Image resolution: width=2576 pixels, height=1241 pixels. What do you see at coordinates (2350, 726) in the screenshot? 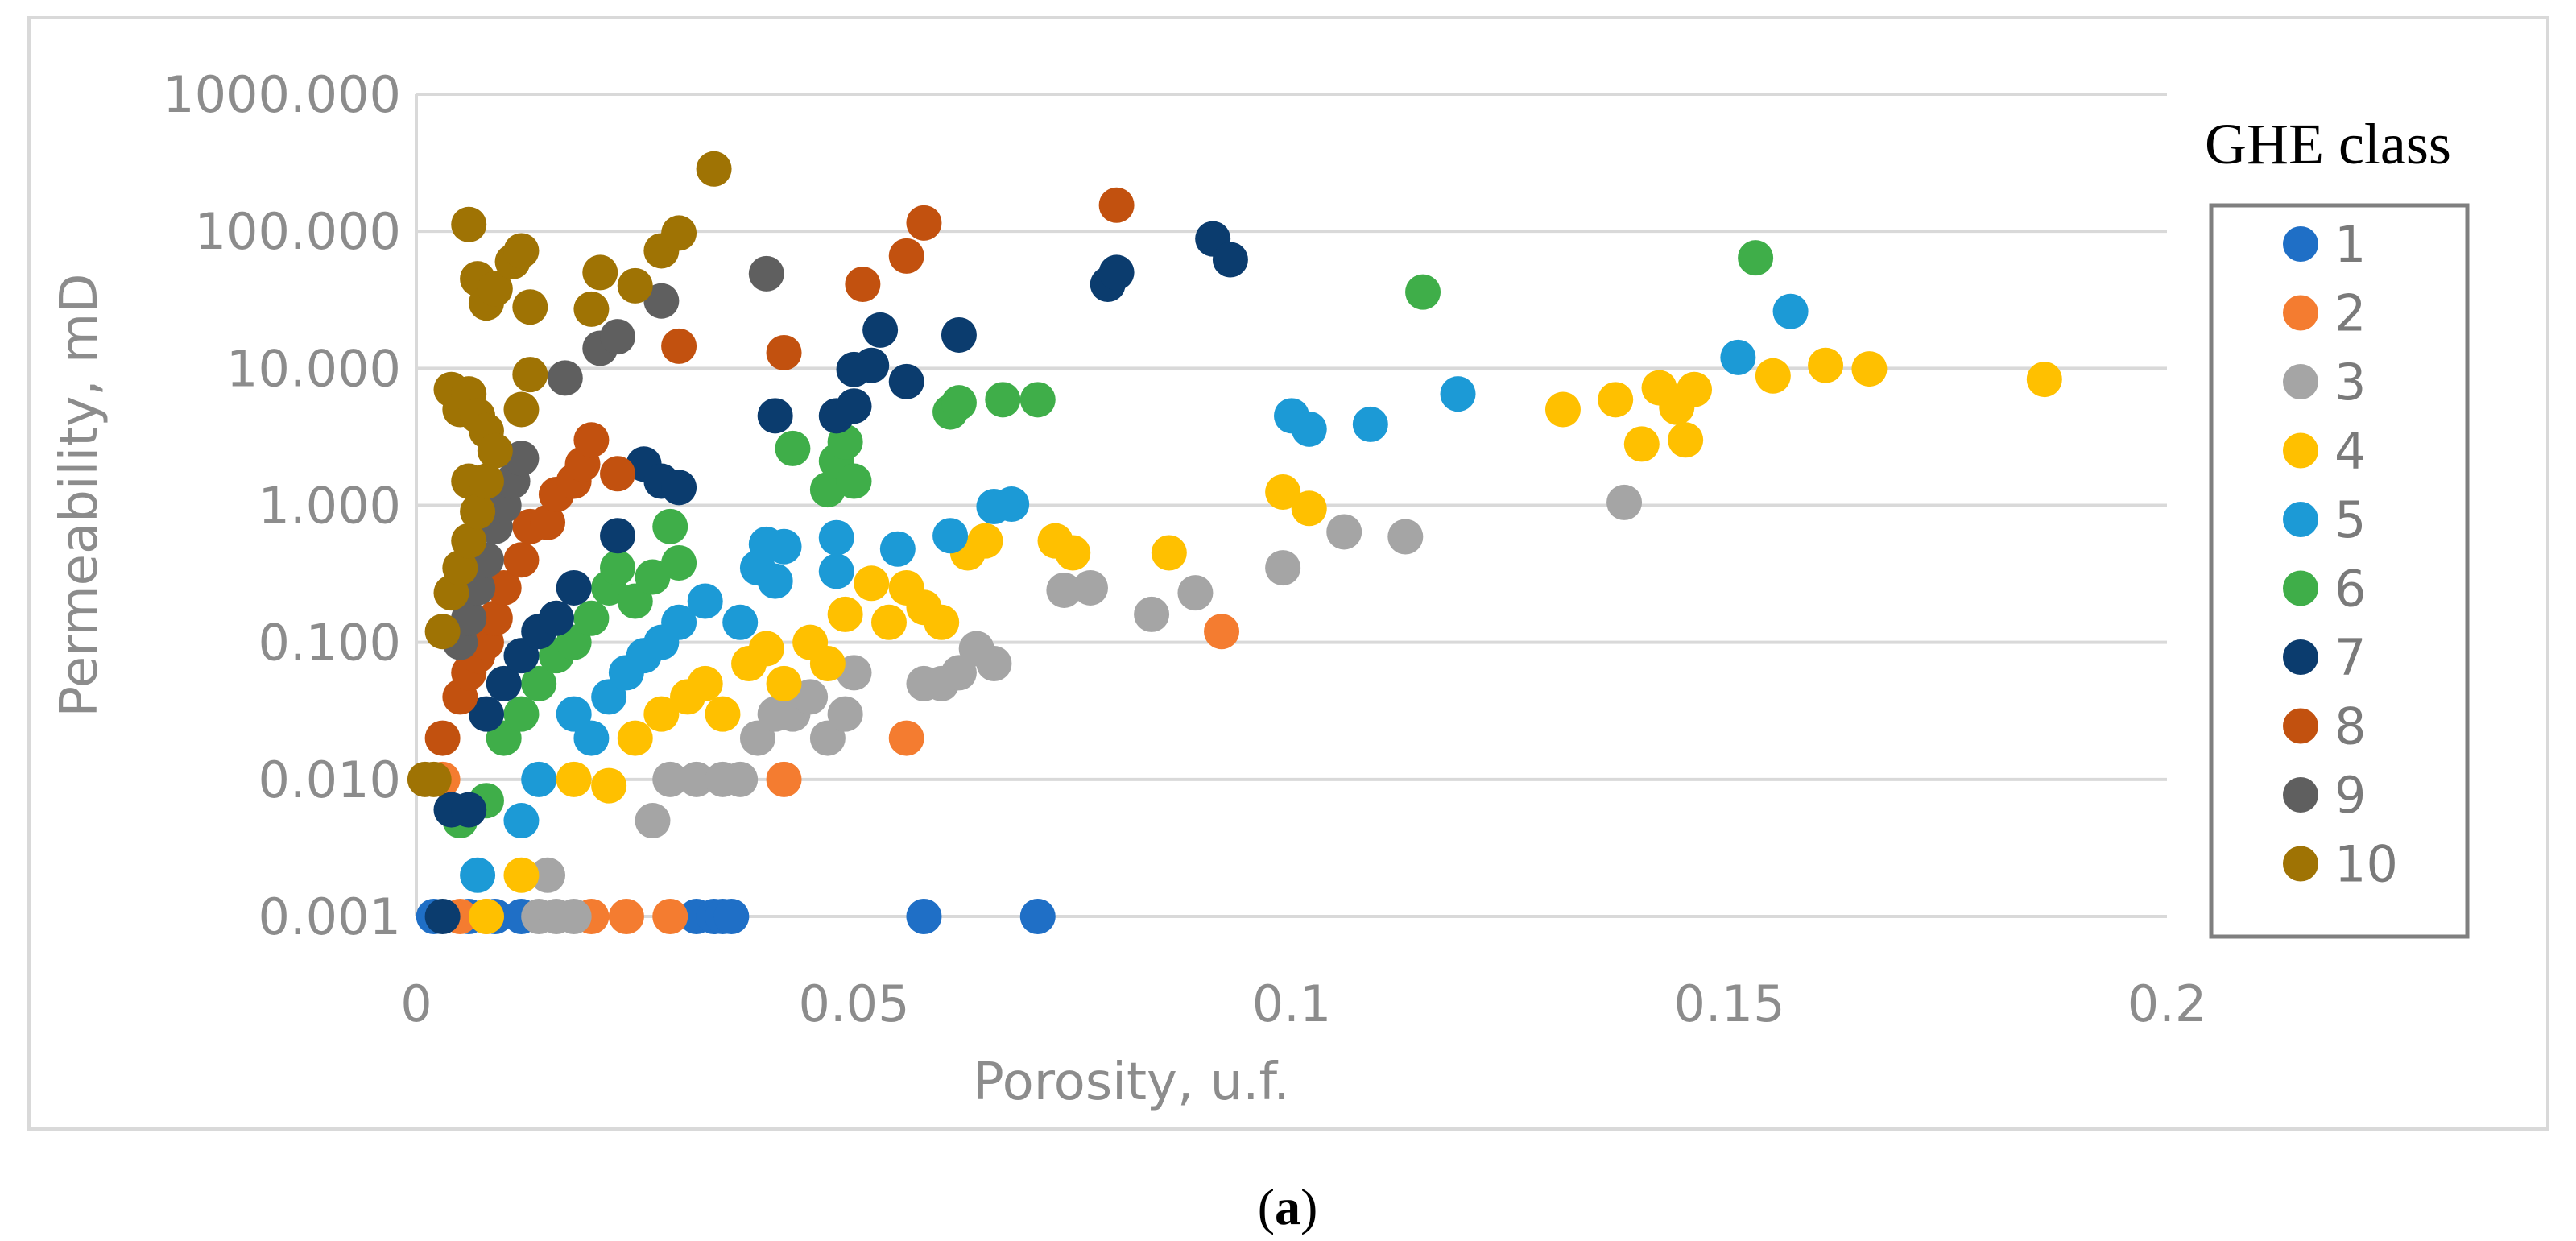
I see `legend-label: 8` at bounding box center [2350, 726].